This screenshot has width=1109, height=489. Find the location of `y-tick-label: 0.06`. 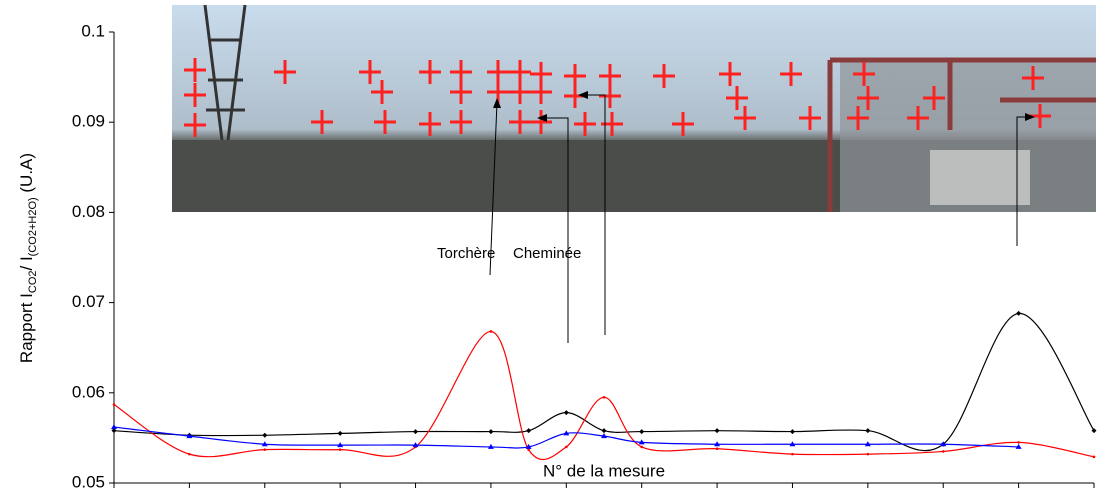

y-tick-label: 0.06 is located at coordinates (88, 391).